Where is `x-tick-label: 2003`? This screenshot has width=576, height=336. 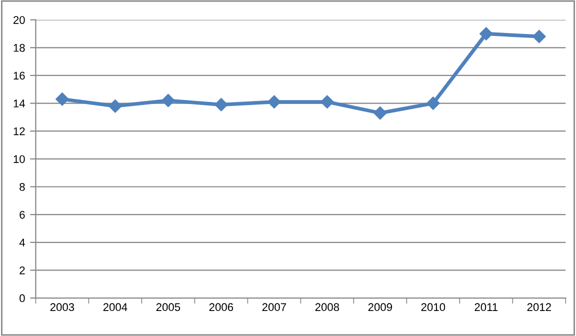 x-tick-label: 2003 is located at coordinates (62, 307).